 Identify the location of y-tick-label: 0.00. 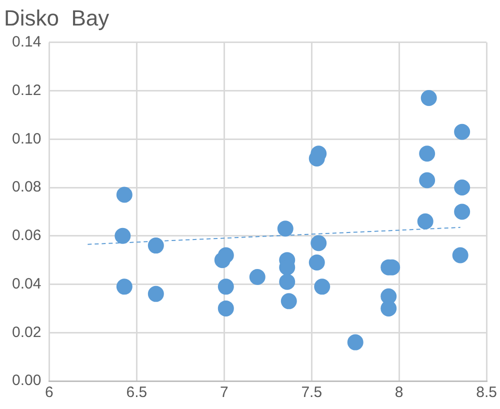
(27, 381).